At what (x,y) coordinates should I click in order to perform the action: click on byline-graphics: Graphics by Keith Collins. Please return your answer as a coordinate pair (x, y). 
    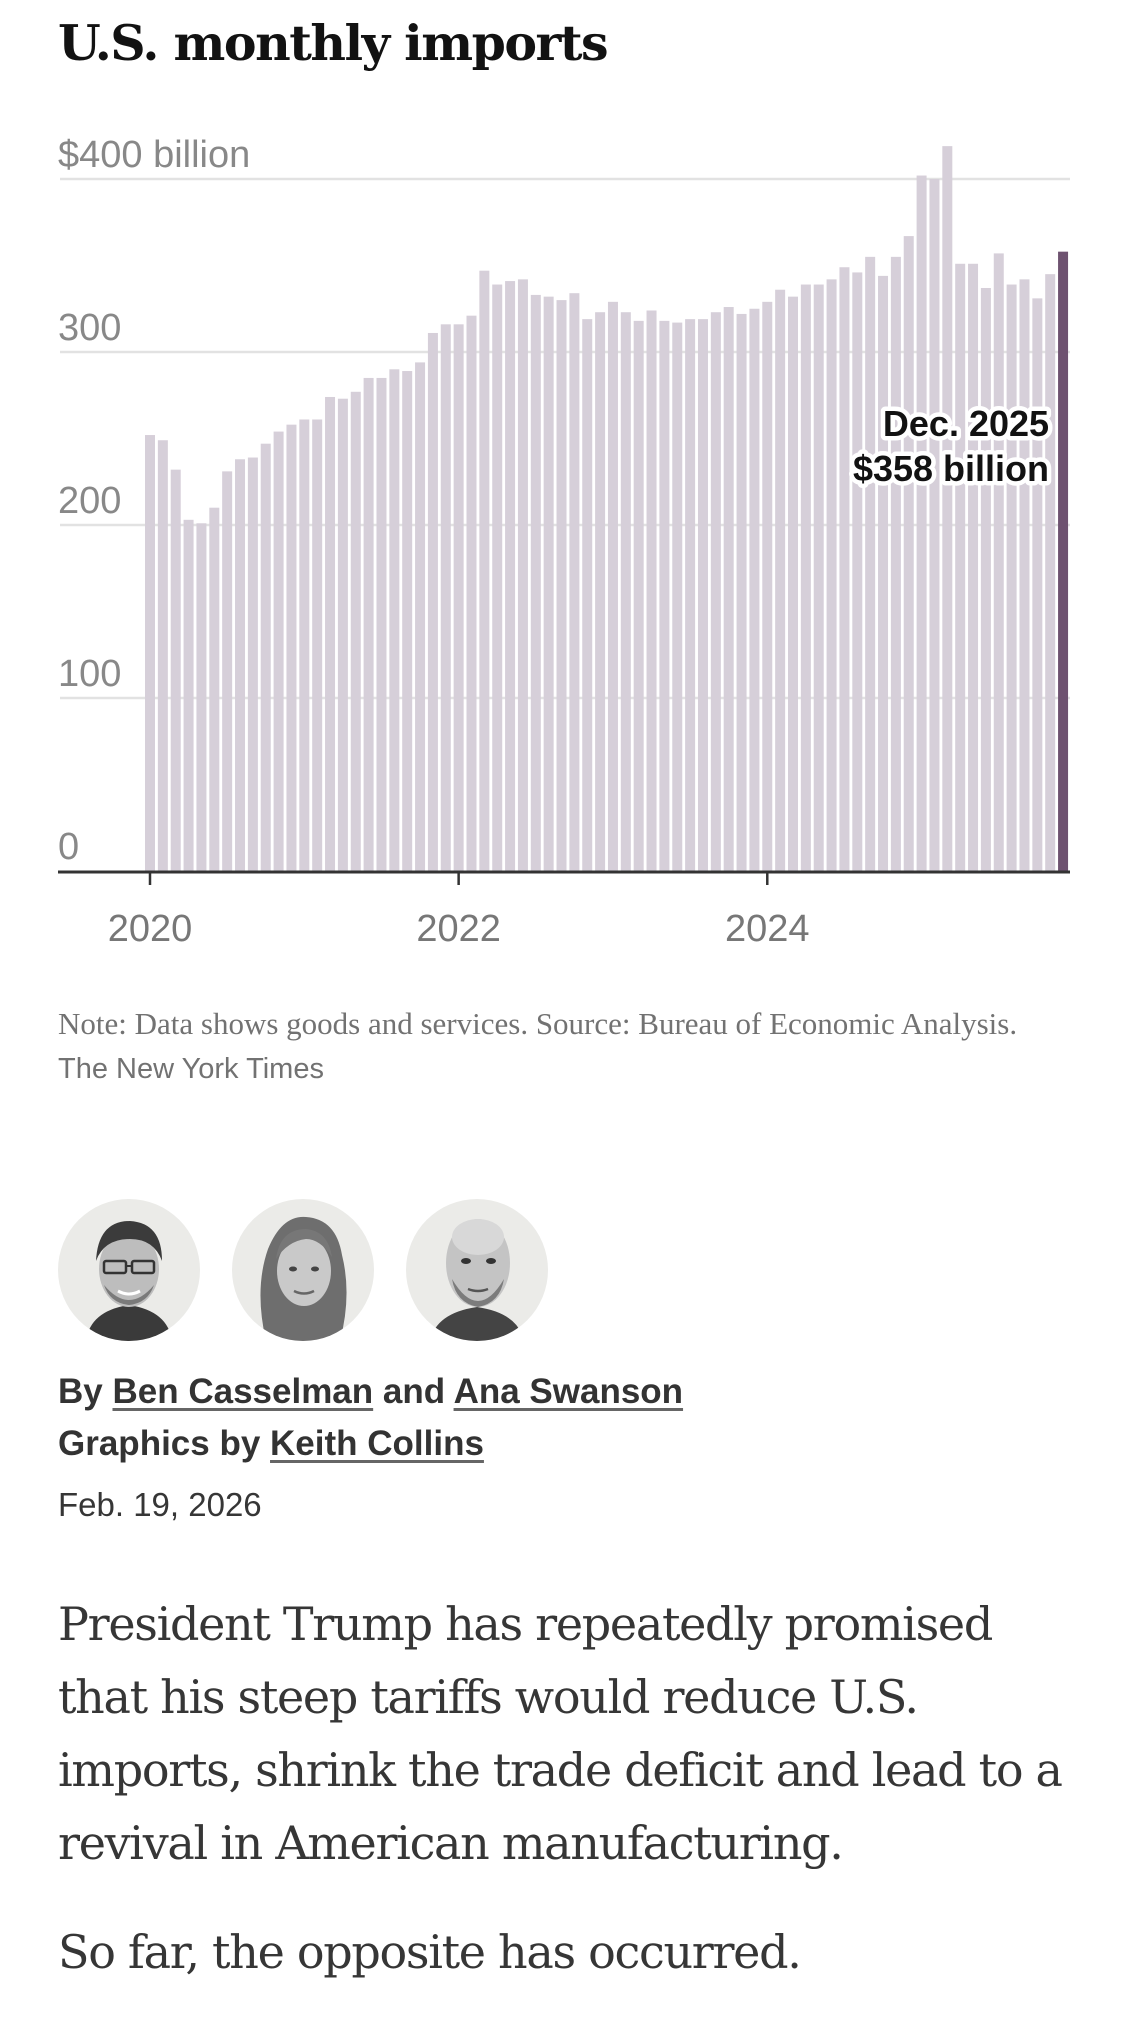
    Looking at the image, I should click on (370, 1444).